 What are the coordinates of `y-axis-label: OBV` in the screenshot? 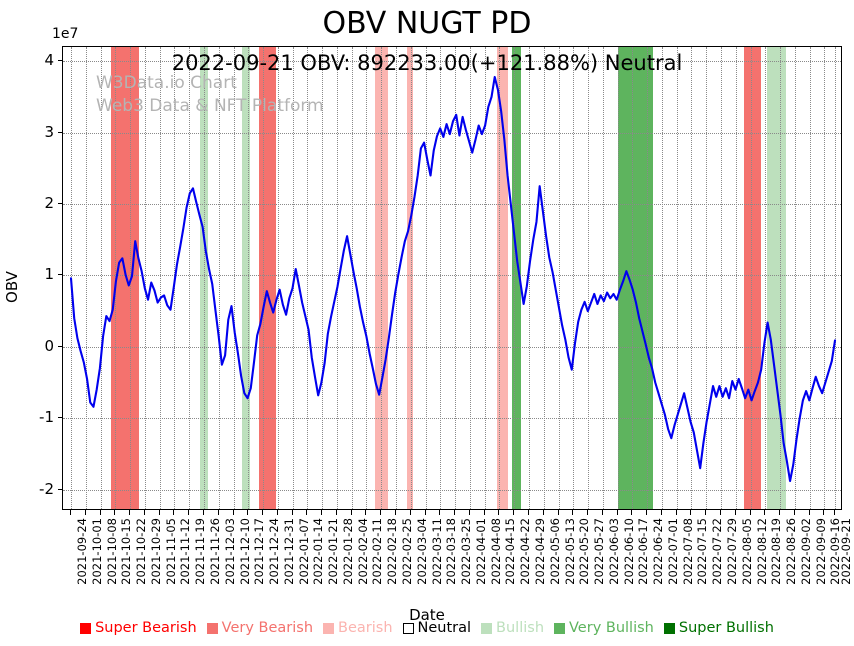 It's located at (12, 287).